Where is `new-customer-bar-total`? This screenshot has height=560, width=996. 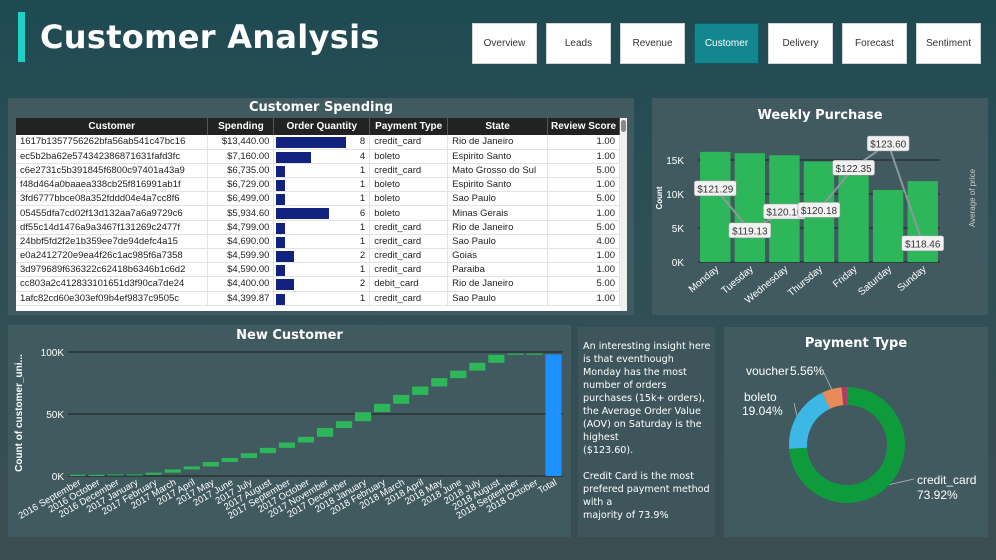
new-customer-bar-total is located at coordinates (553, 415).